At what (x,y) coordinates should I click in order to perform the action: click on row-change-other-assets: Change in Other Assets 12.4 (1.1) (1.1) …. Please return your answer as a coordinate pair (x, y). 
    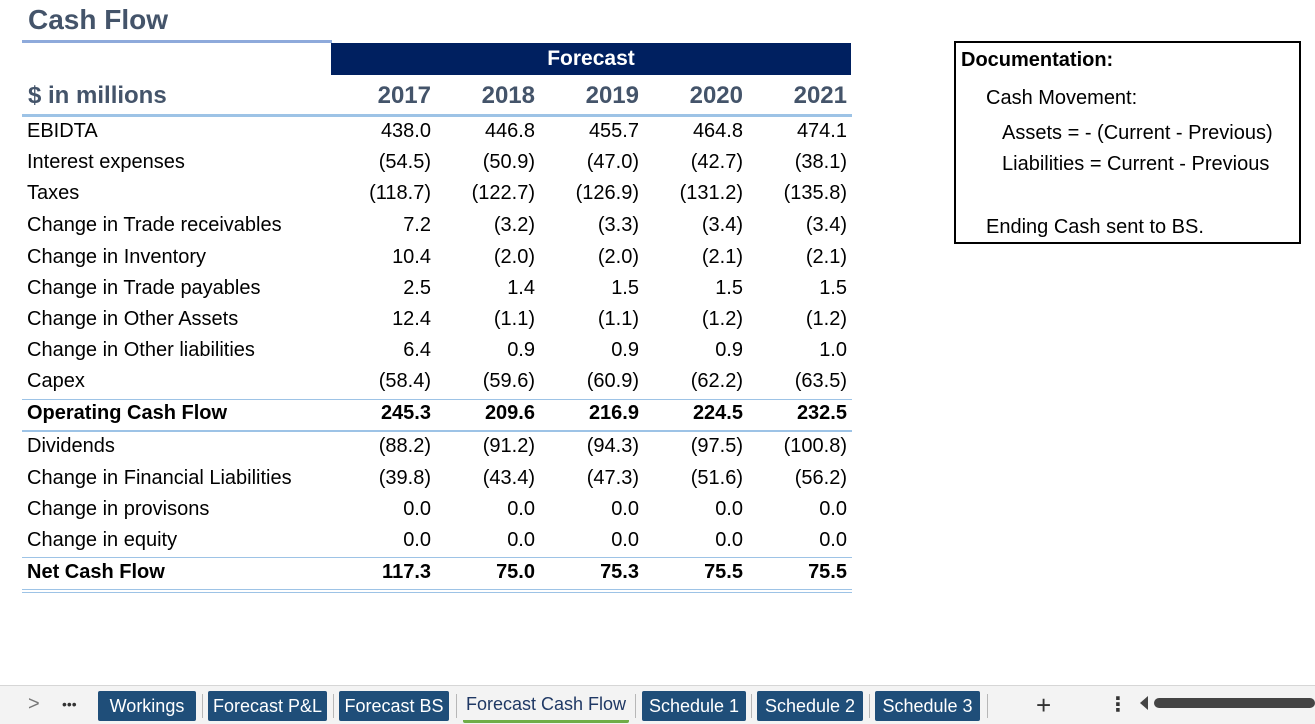
    Looking at the image, I should click on (437, 320).